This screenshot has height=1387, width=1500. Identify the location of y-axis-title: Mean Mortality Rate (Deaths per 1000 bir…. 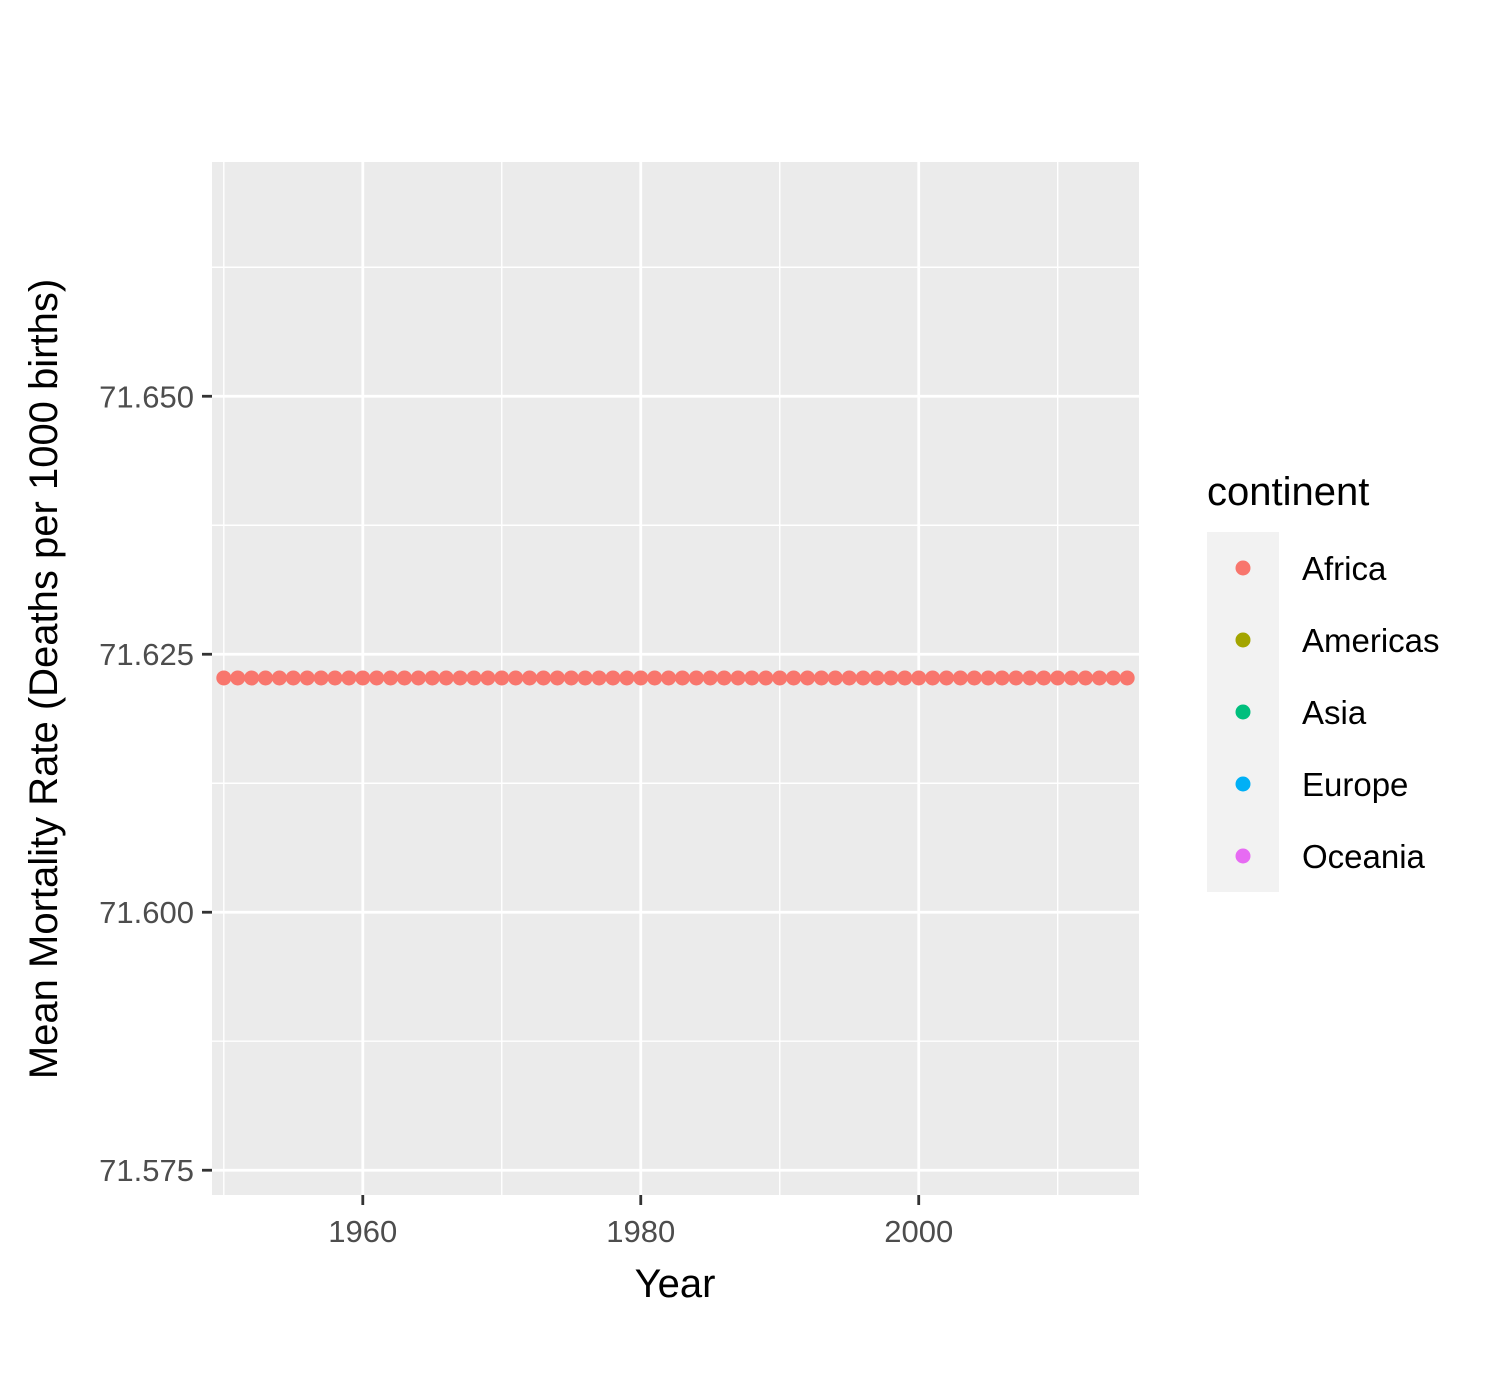
(44, 679).